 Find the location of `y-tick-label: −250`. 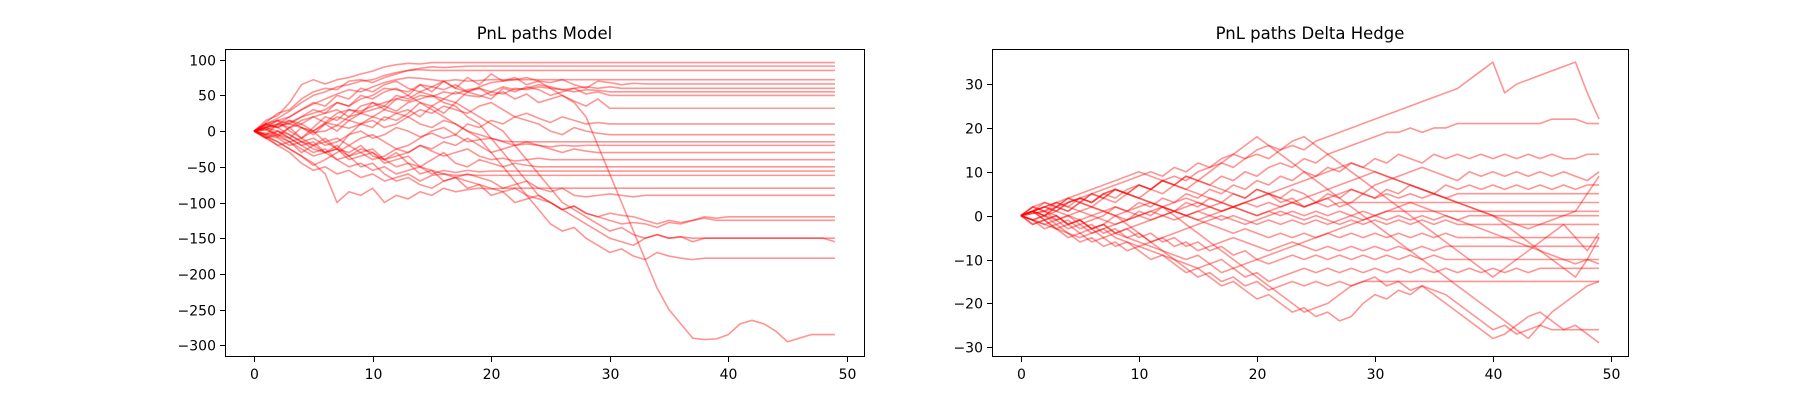

y-tick-label: −250 is located at coordinates (197, 312).